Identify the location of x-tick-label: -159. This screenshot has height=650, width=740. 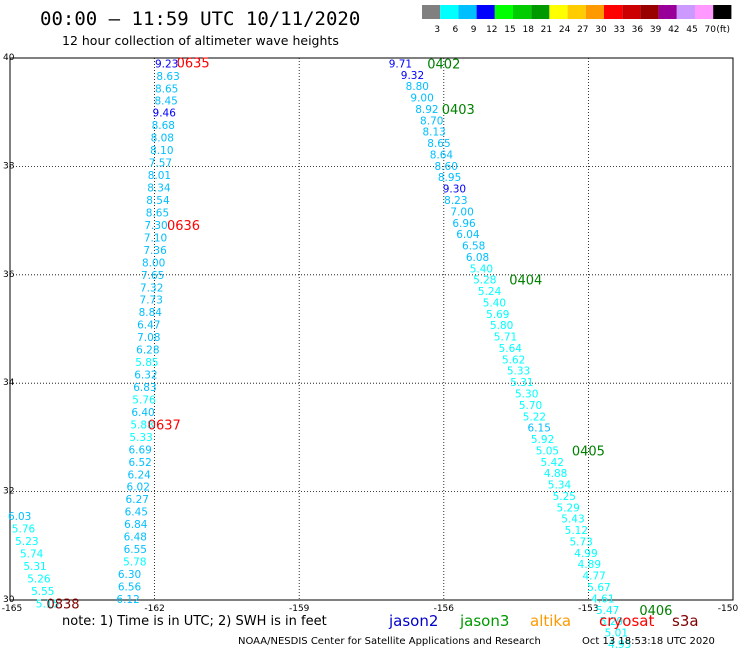
(299, 609).